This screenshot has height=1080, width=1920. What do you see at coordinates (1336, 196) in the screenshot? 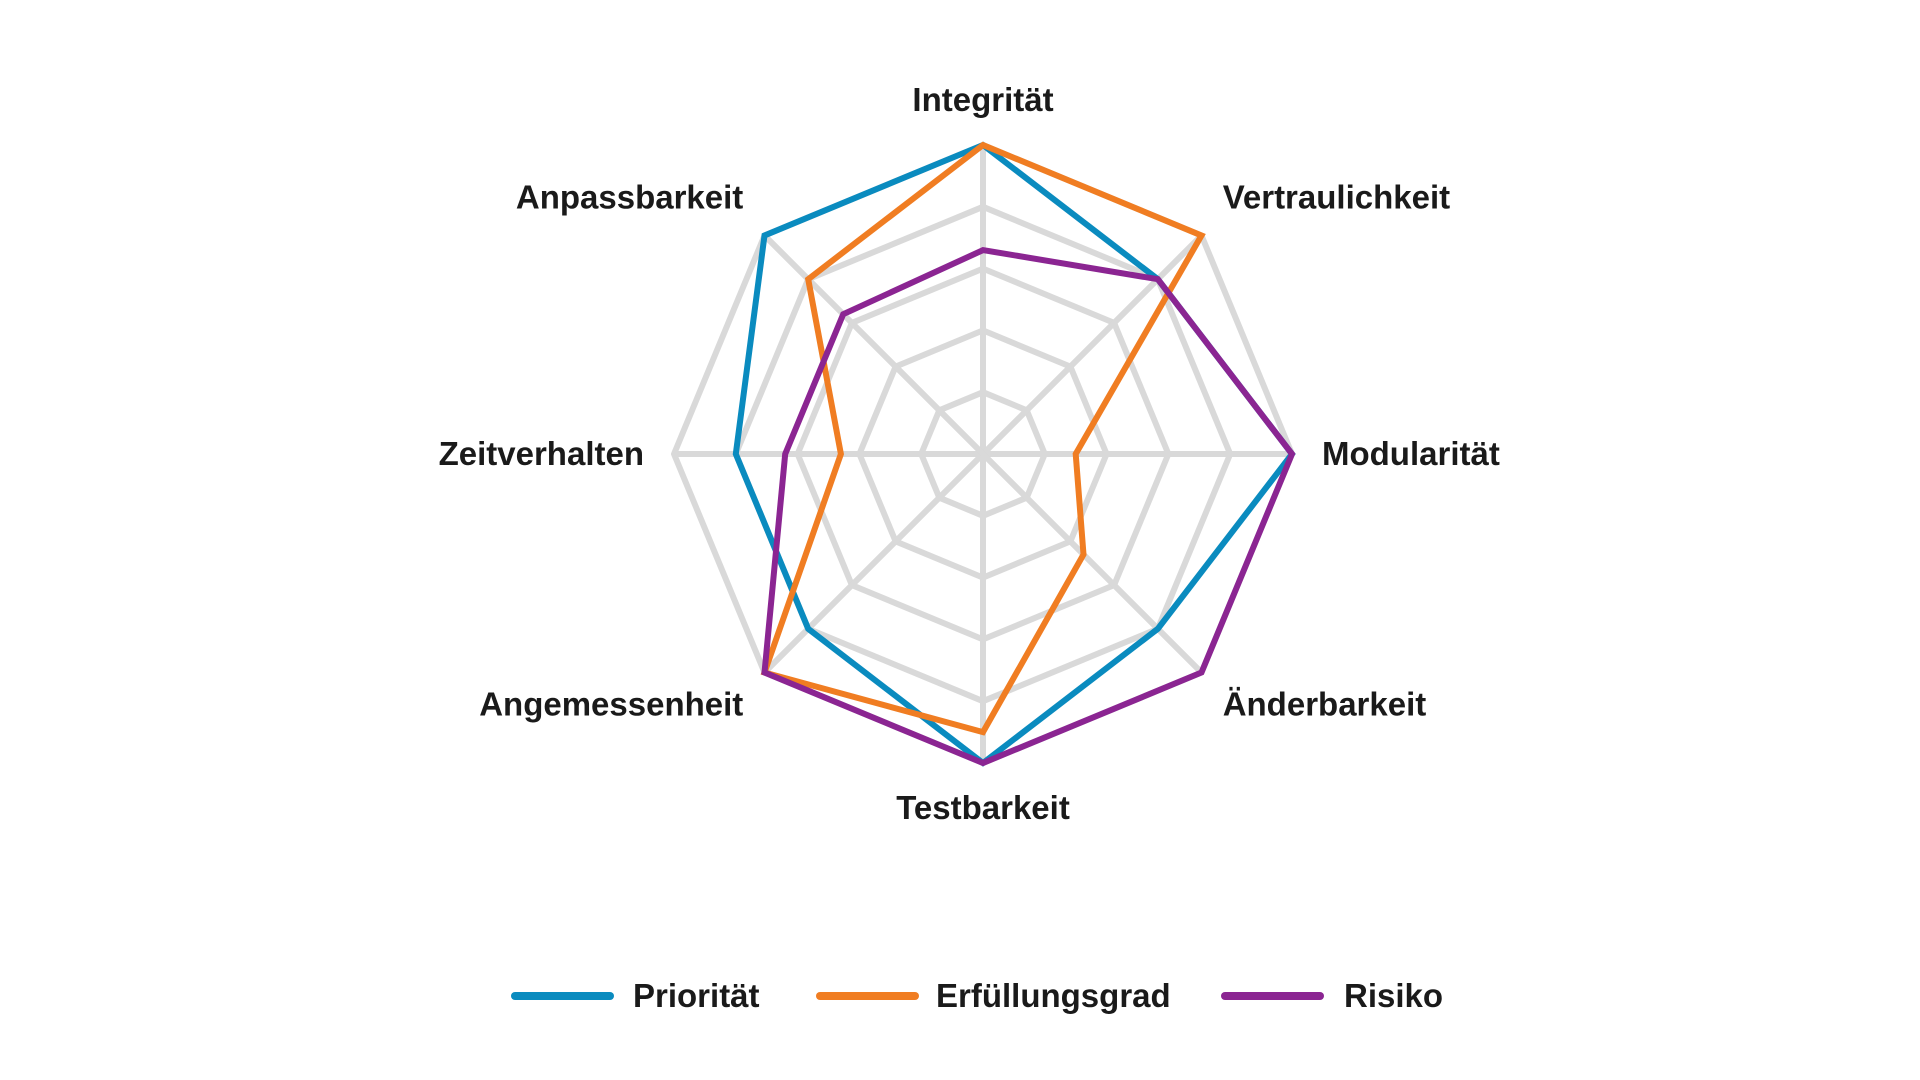
I see `axis-label-2: Vertraulichkeit` at bounding box center [1336, 196].